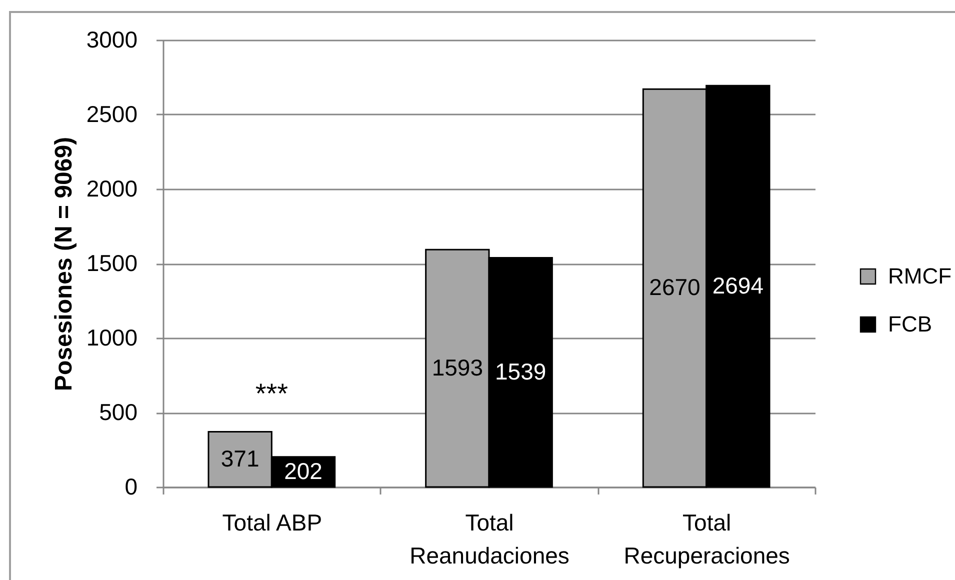 Image resolution: width=955 pixels, height=580 pixels. Describe the element at coordinates (131, 487) in the screenshot. I see `y-tick-label: 0` at that location.